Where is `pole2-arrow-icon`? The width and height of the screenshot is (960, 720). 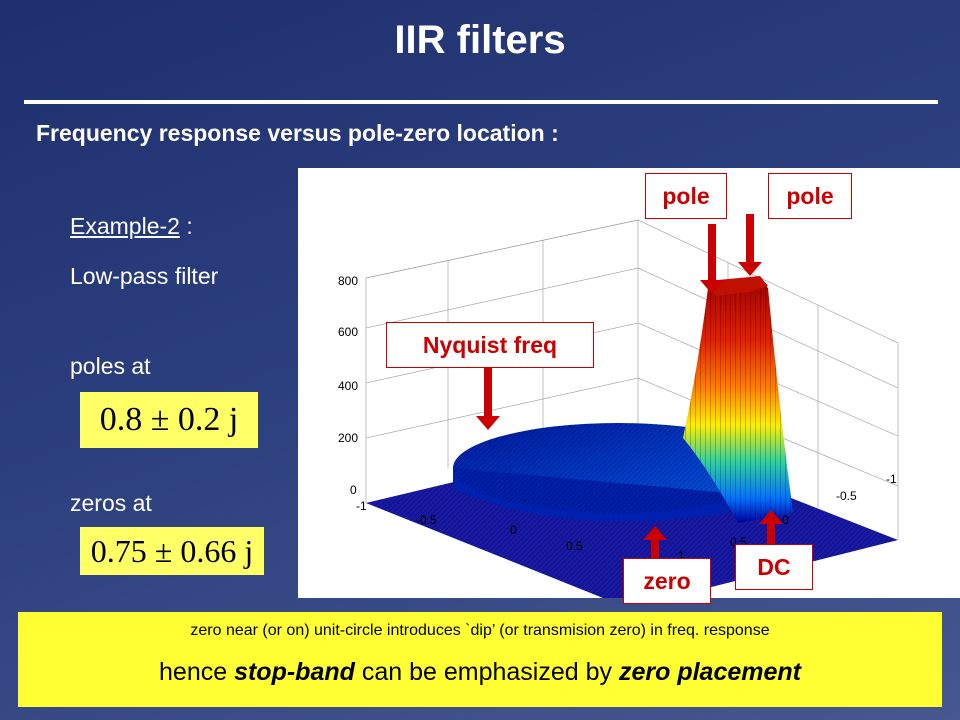
pole2-arrow-icon is located at coordinates (750, 245).